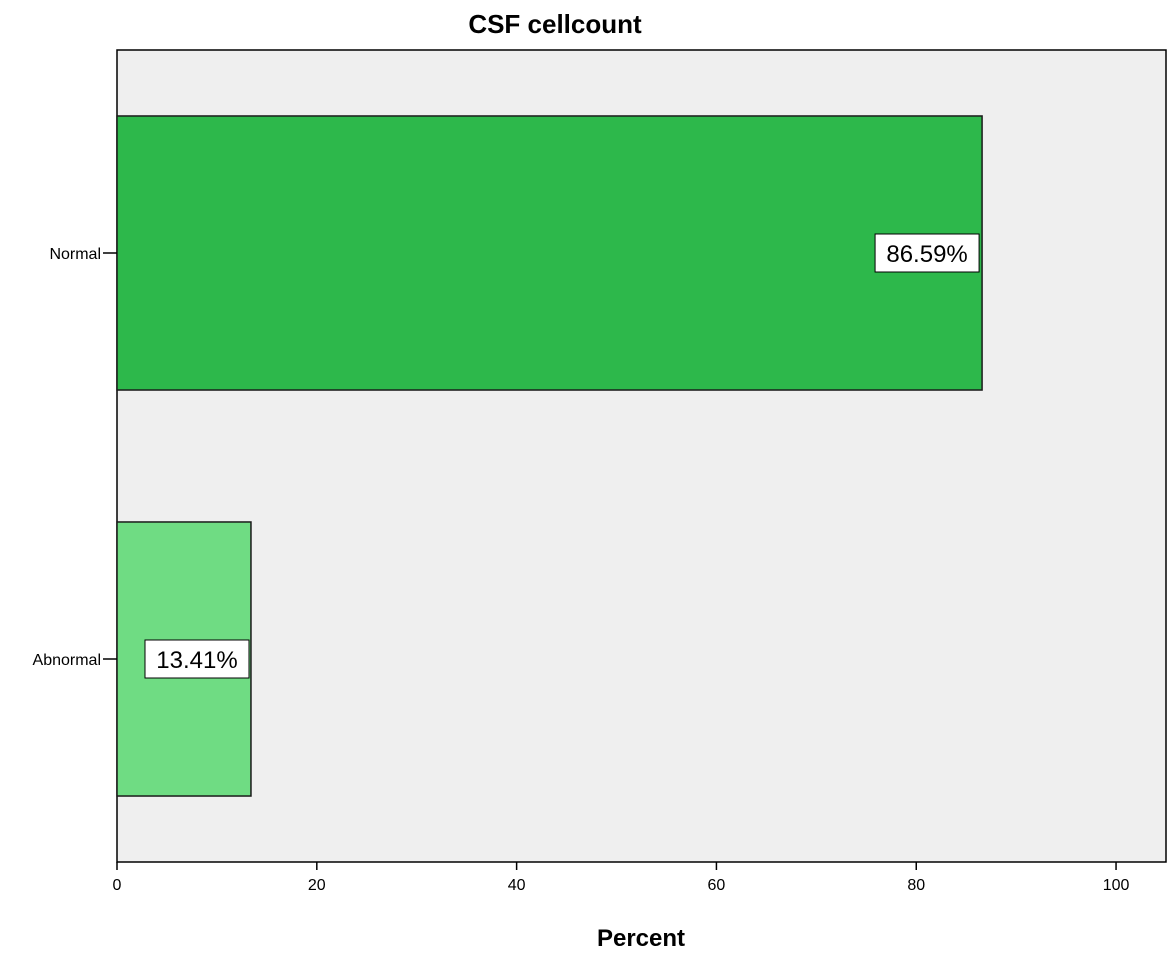 The height and width of the screenshot is (954, 1168). I want to click on x-tick-label: 60, so click(717, 885).